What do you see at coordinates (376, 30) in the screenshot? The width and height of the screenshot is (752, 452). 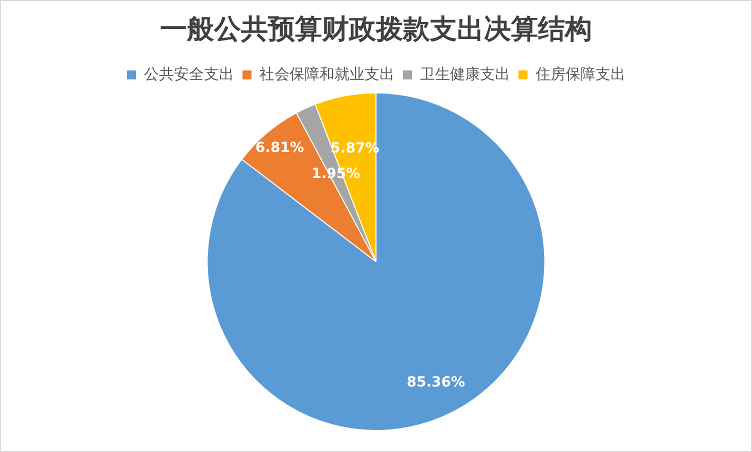 I see `chart-title: 一般公共预算财政拨款支出决算结构` at bounding box center [376, 30].